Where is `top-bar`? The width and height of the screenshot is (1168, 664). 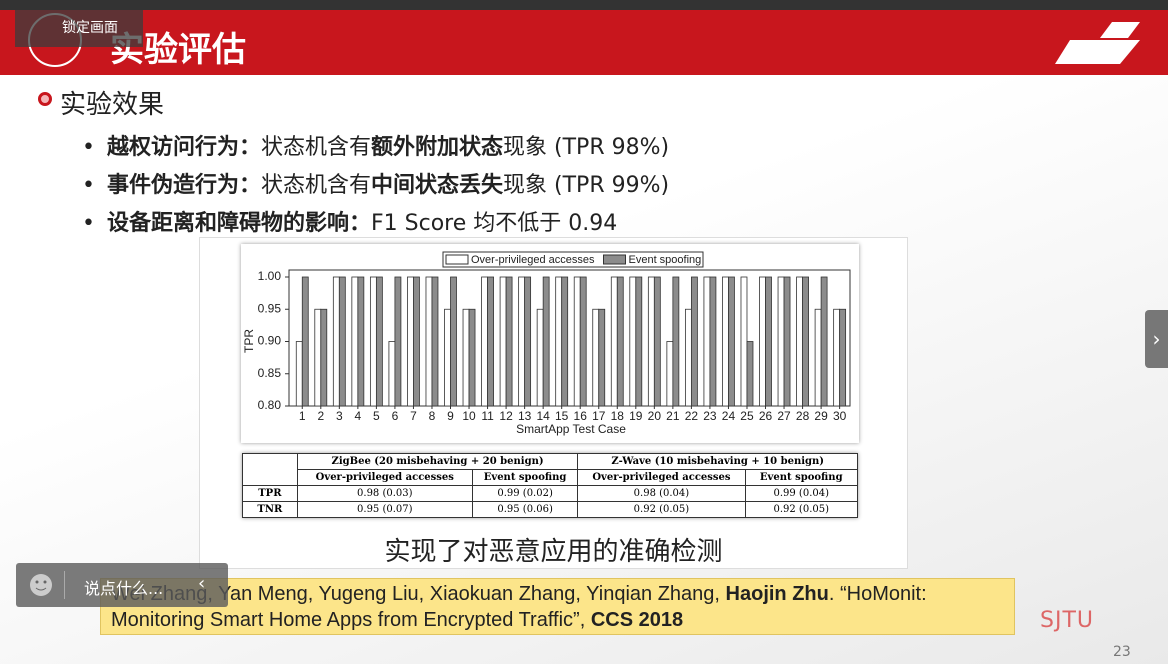
top-bar is located at coordinates (584, 5).